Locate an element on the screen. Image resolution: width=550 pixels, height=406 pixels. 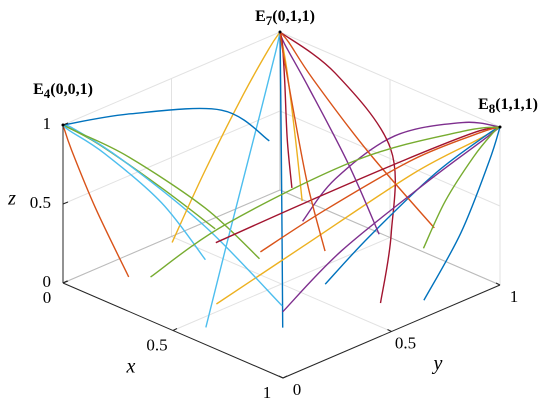
point-coords: (1,1,1) is located at coordinates (516, 104).